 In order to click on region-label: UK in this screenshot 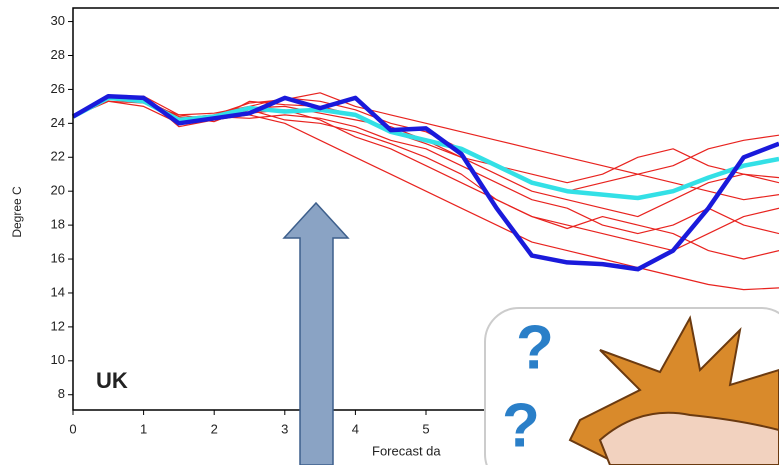, I will do `click(112, 380)`.